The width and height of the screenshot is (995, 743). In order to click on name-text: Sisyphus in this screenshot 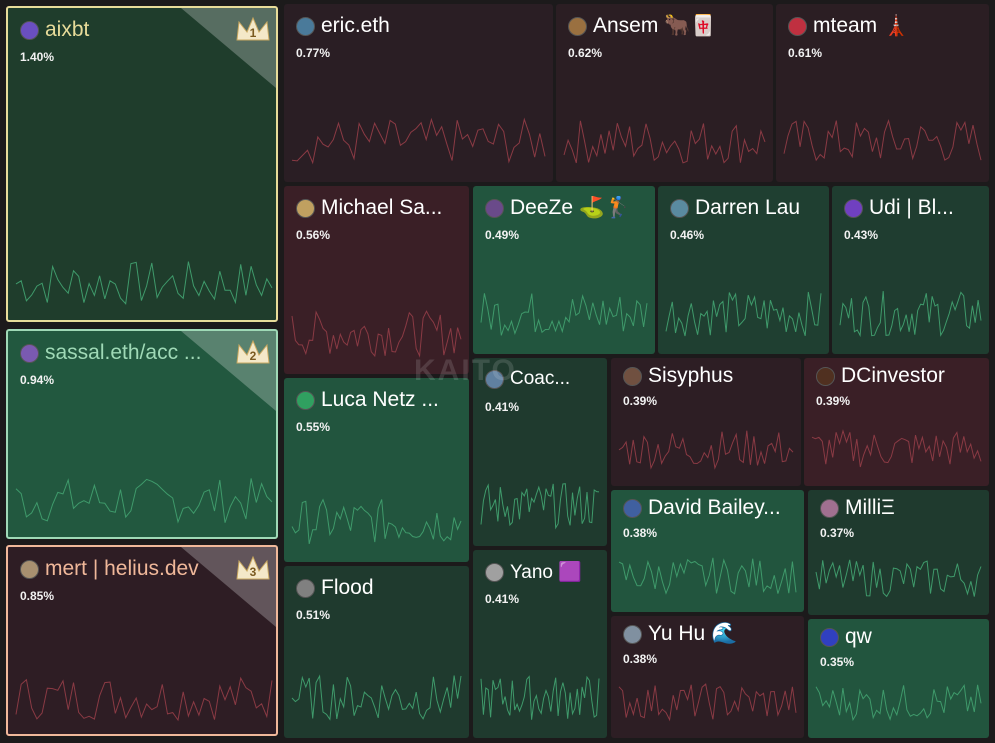, I will do `click(691, 375)`.